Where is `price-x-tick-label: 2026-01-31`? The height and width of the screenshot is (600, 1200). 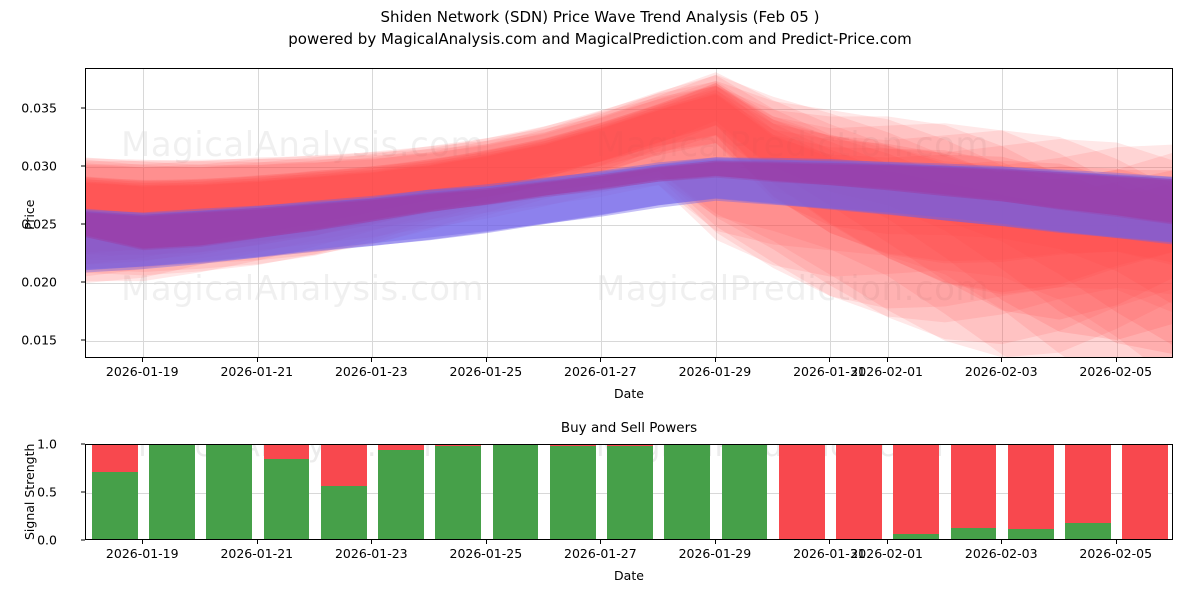 price-x-tick-label: 2026-01-31 is located at coordinates (829, 371).